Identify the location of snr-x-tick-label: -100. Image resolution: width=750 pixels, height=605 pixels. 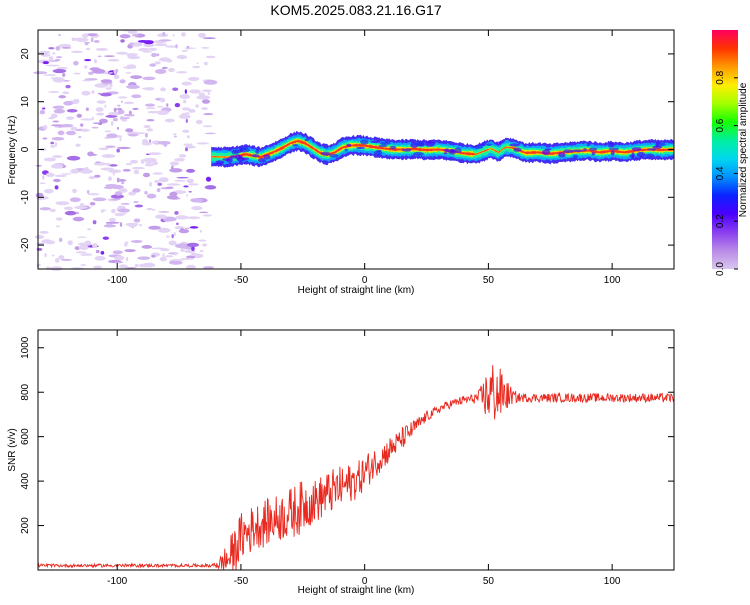
(117, 581).